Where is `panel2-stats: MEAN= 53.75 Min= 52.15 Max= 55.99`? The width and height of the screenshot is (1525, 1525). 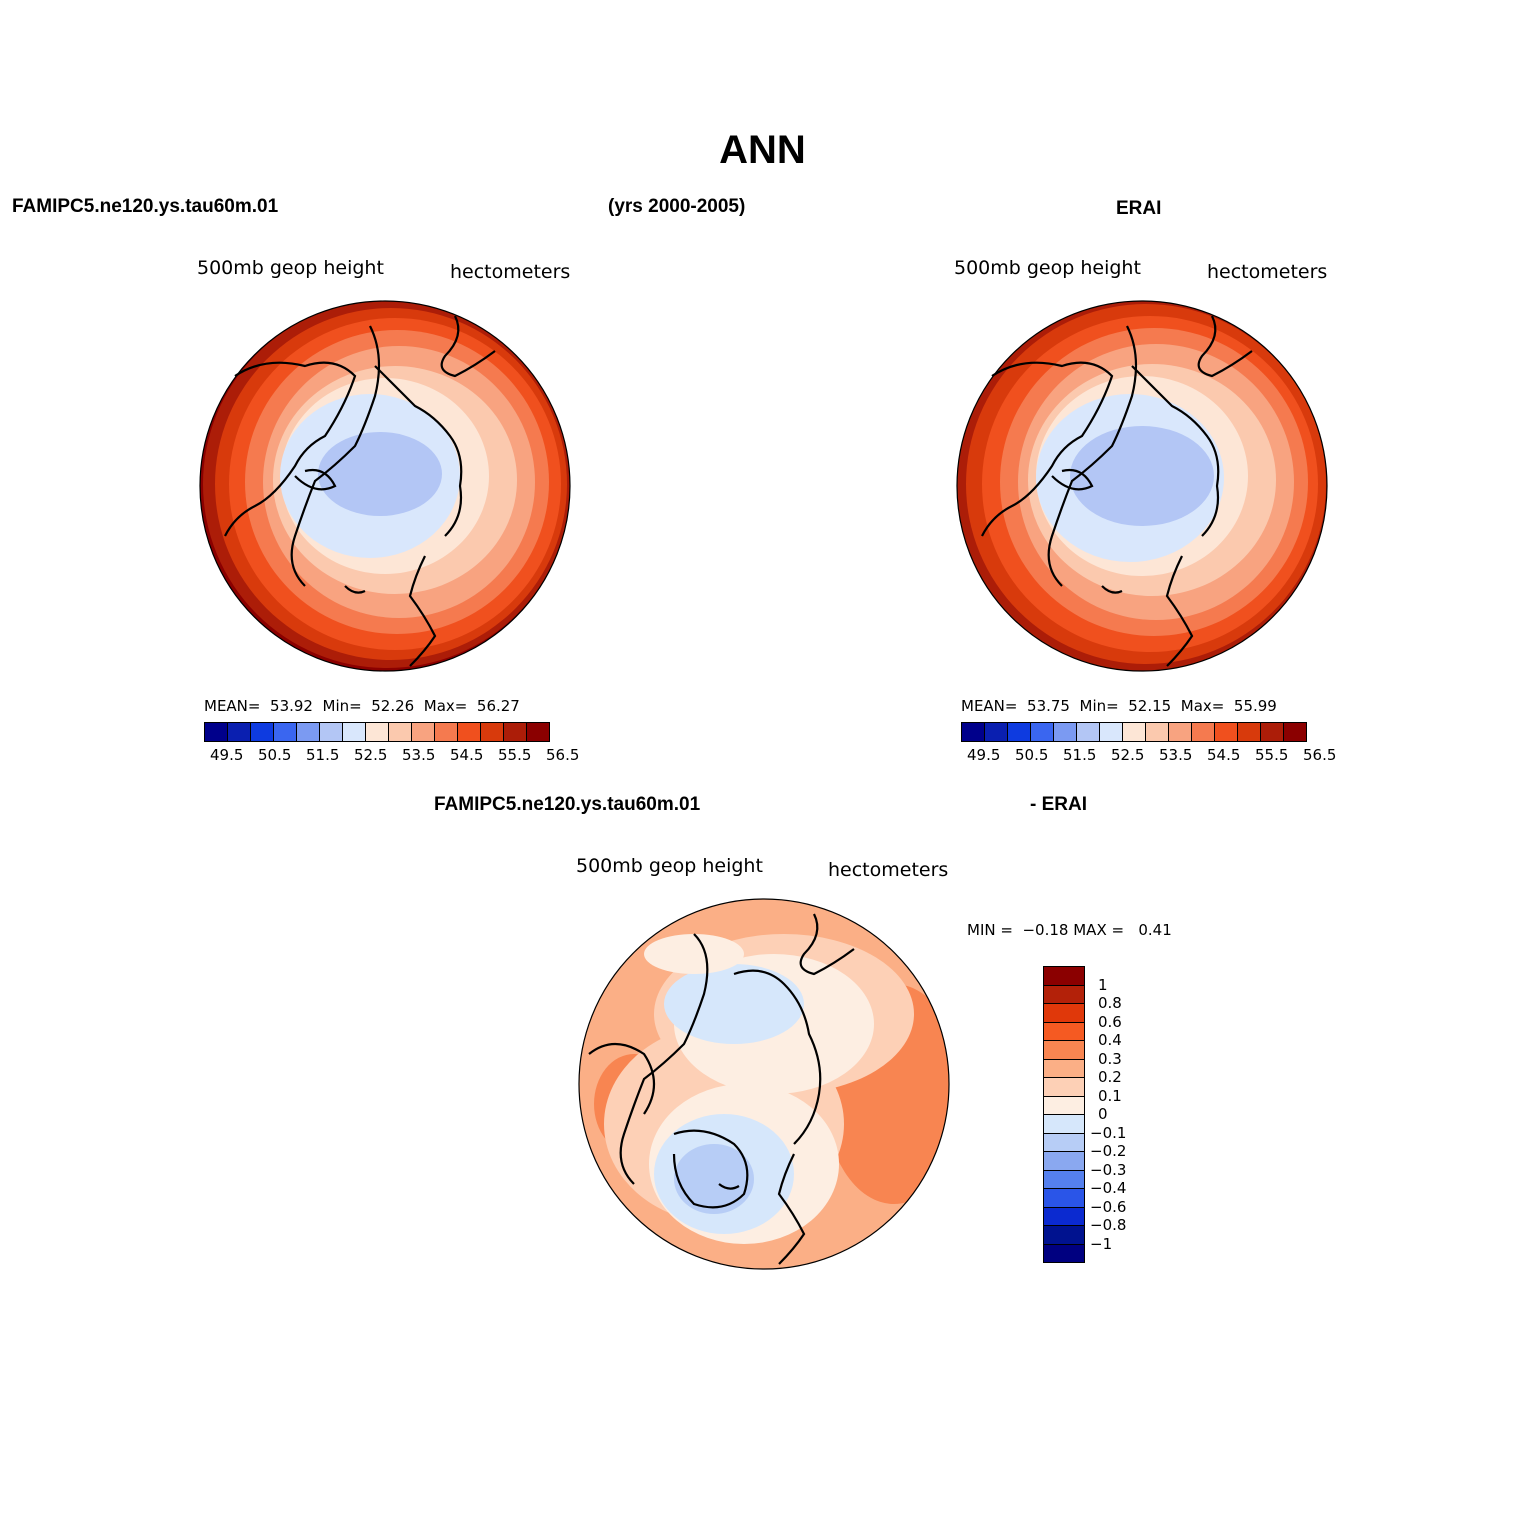
panel2-stats: MEAN= 53.75 Min= 52.15 Max= 55.99 is located at coordinates (1119, 706).